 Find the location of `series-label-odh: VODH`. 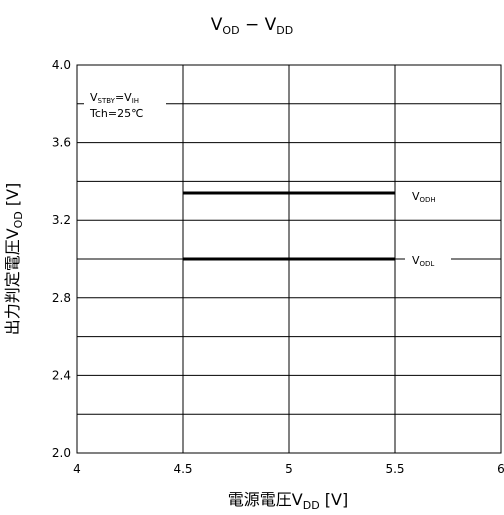

series-label-odh: VODH is located at coordinates (424, 197).